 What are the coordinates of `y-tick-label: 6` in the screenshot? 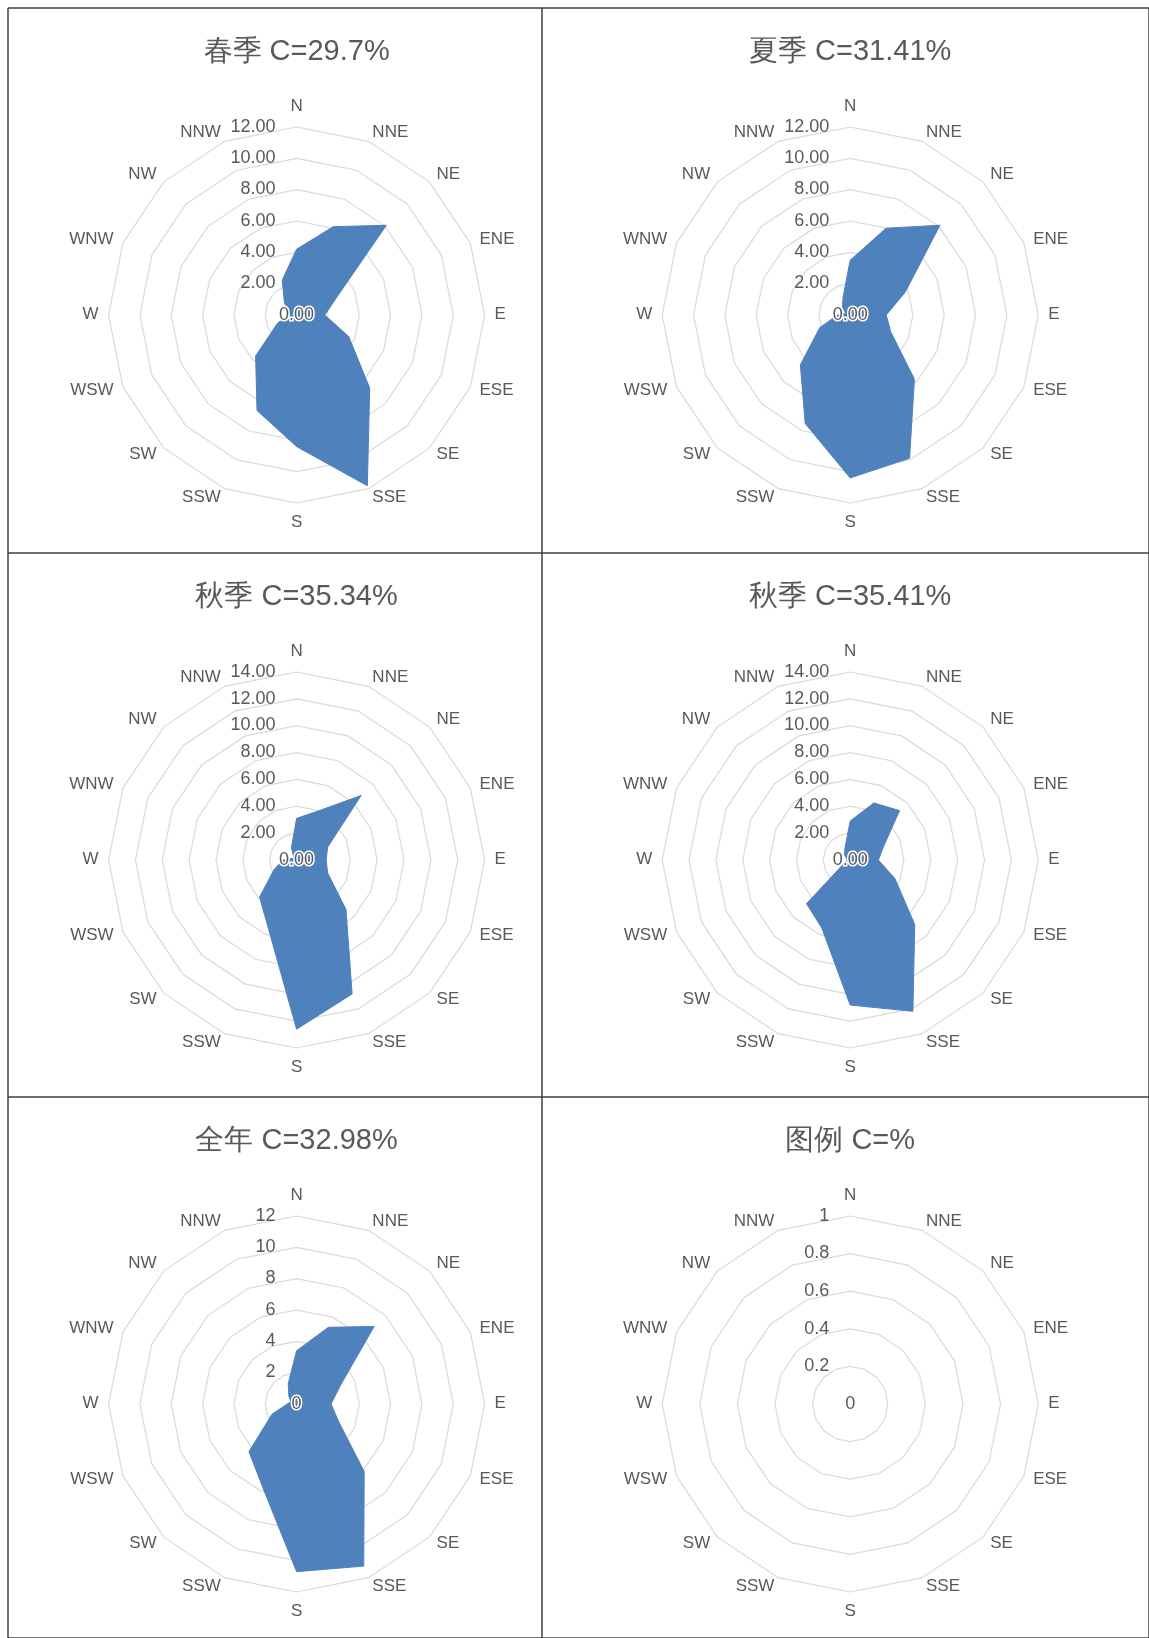 It's located at (270, 1308).